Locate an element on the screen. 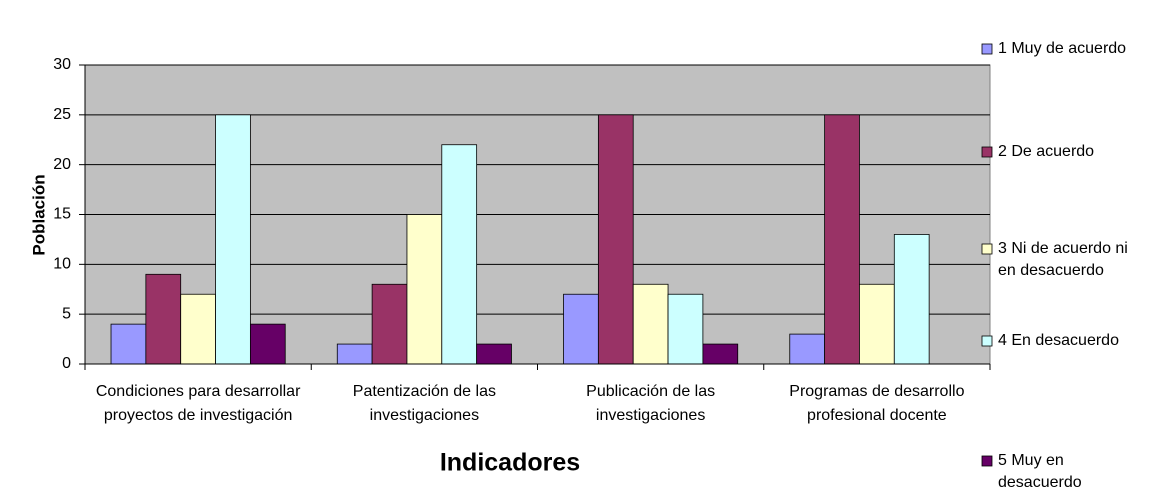 The width and height of the screenshot is (1155, 494). y-tick-label: 30 is located at coordinates (62, 64).